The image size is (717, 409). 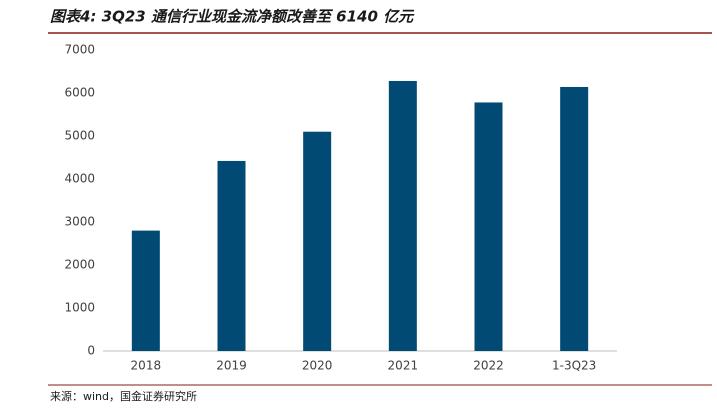 What do you see at coordinates (574, 366) in the screenshot?
I see `x-tick-label: 1-3Q23` at bounding box center [574, 366].